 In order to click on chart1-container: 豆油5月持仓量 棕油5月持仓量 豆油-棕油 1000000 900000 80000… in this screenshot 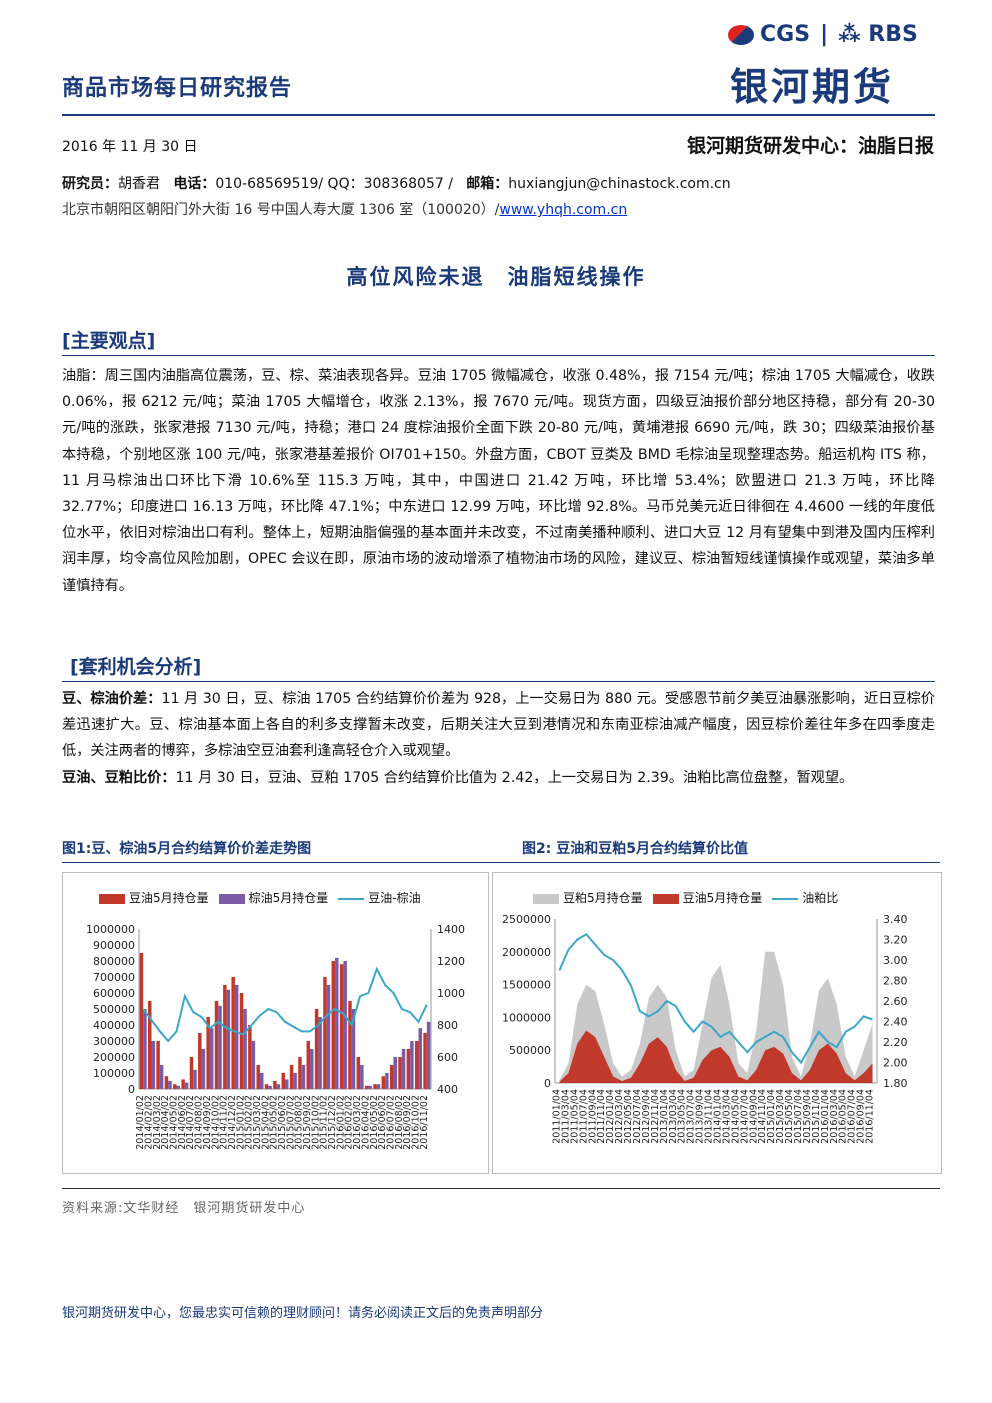, I will do `click(275, 1023)`.